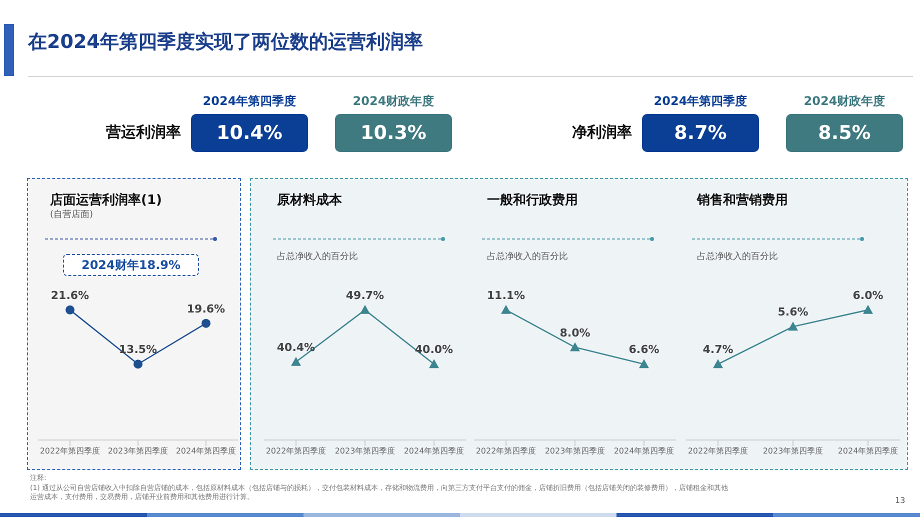 The image size is (920, 518). I want to click on data-label: 8.7%, so click(700, 133).